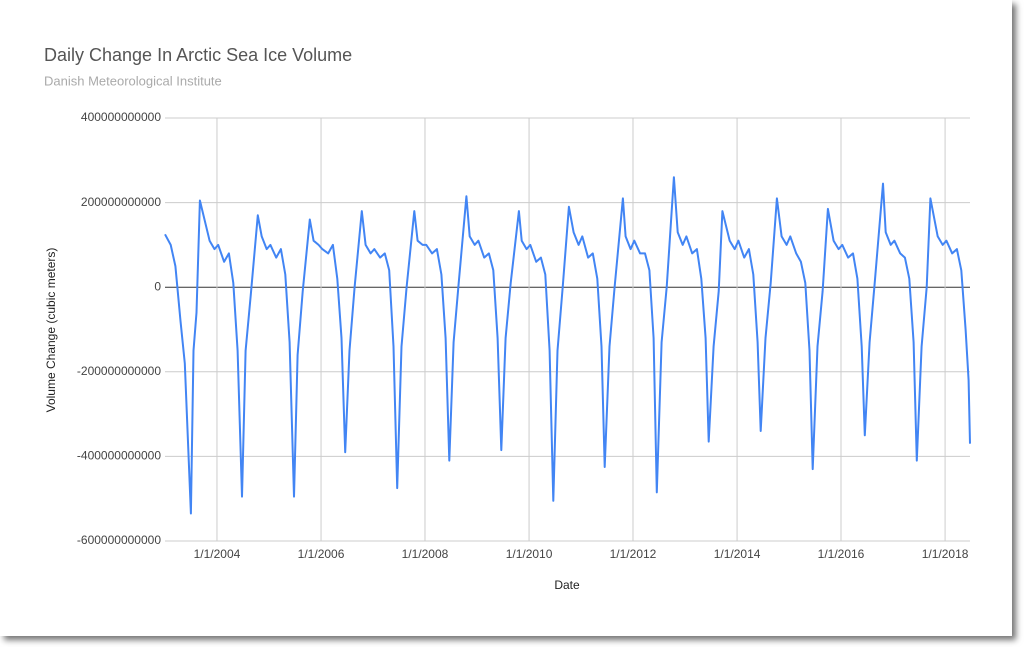 This screenshot has width=1024, height=647. What do you see at coordinates (841, 554) in the screenshot?
I see `x-tick-label: 1/1/2016` at bounding box center [841, 554].